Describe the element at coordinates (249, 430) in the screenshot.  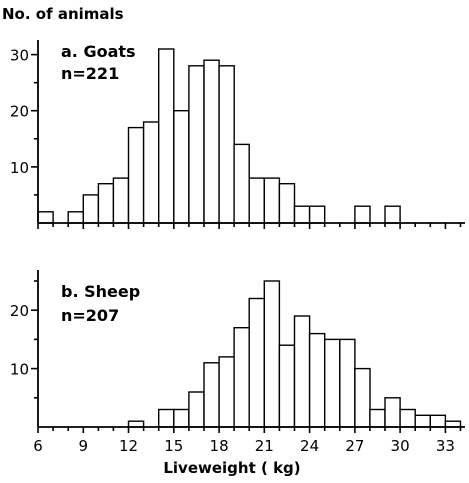
I see `sheep-x-ticks` at that location.